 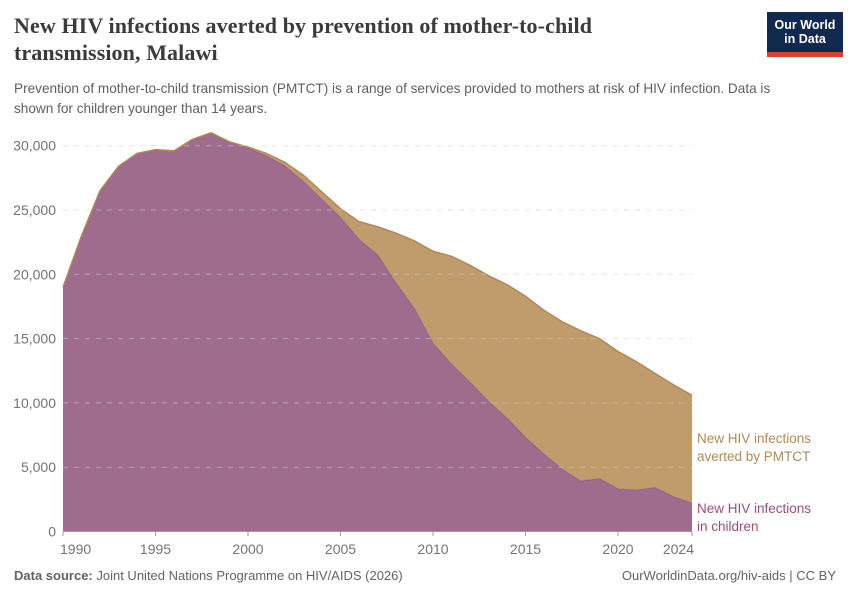 I want to click on owid-logo: Our World in Data, so click(x=805, y=34).